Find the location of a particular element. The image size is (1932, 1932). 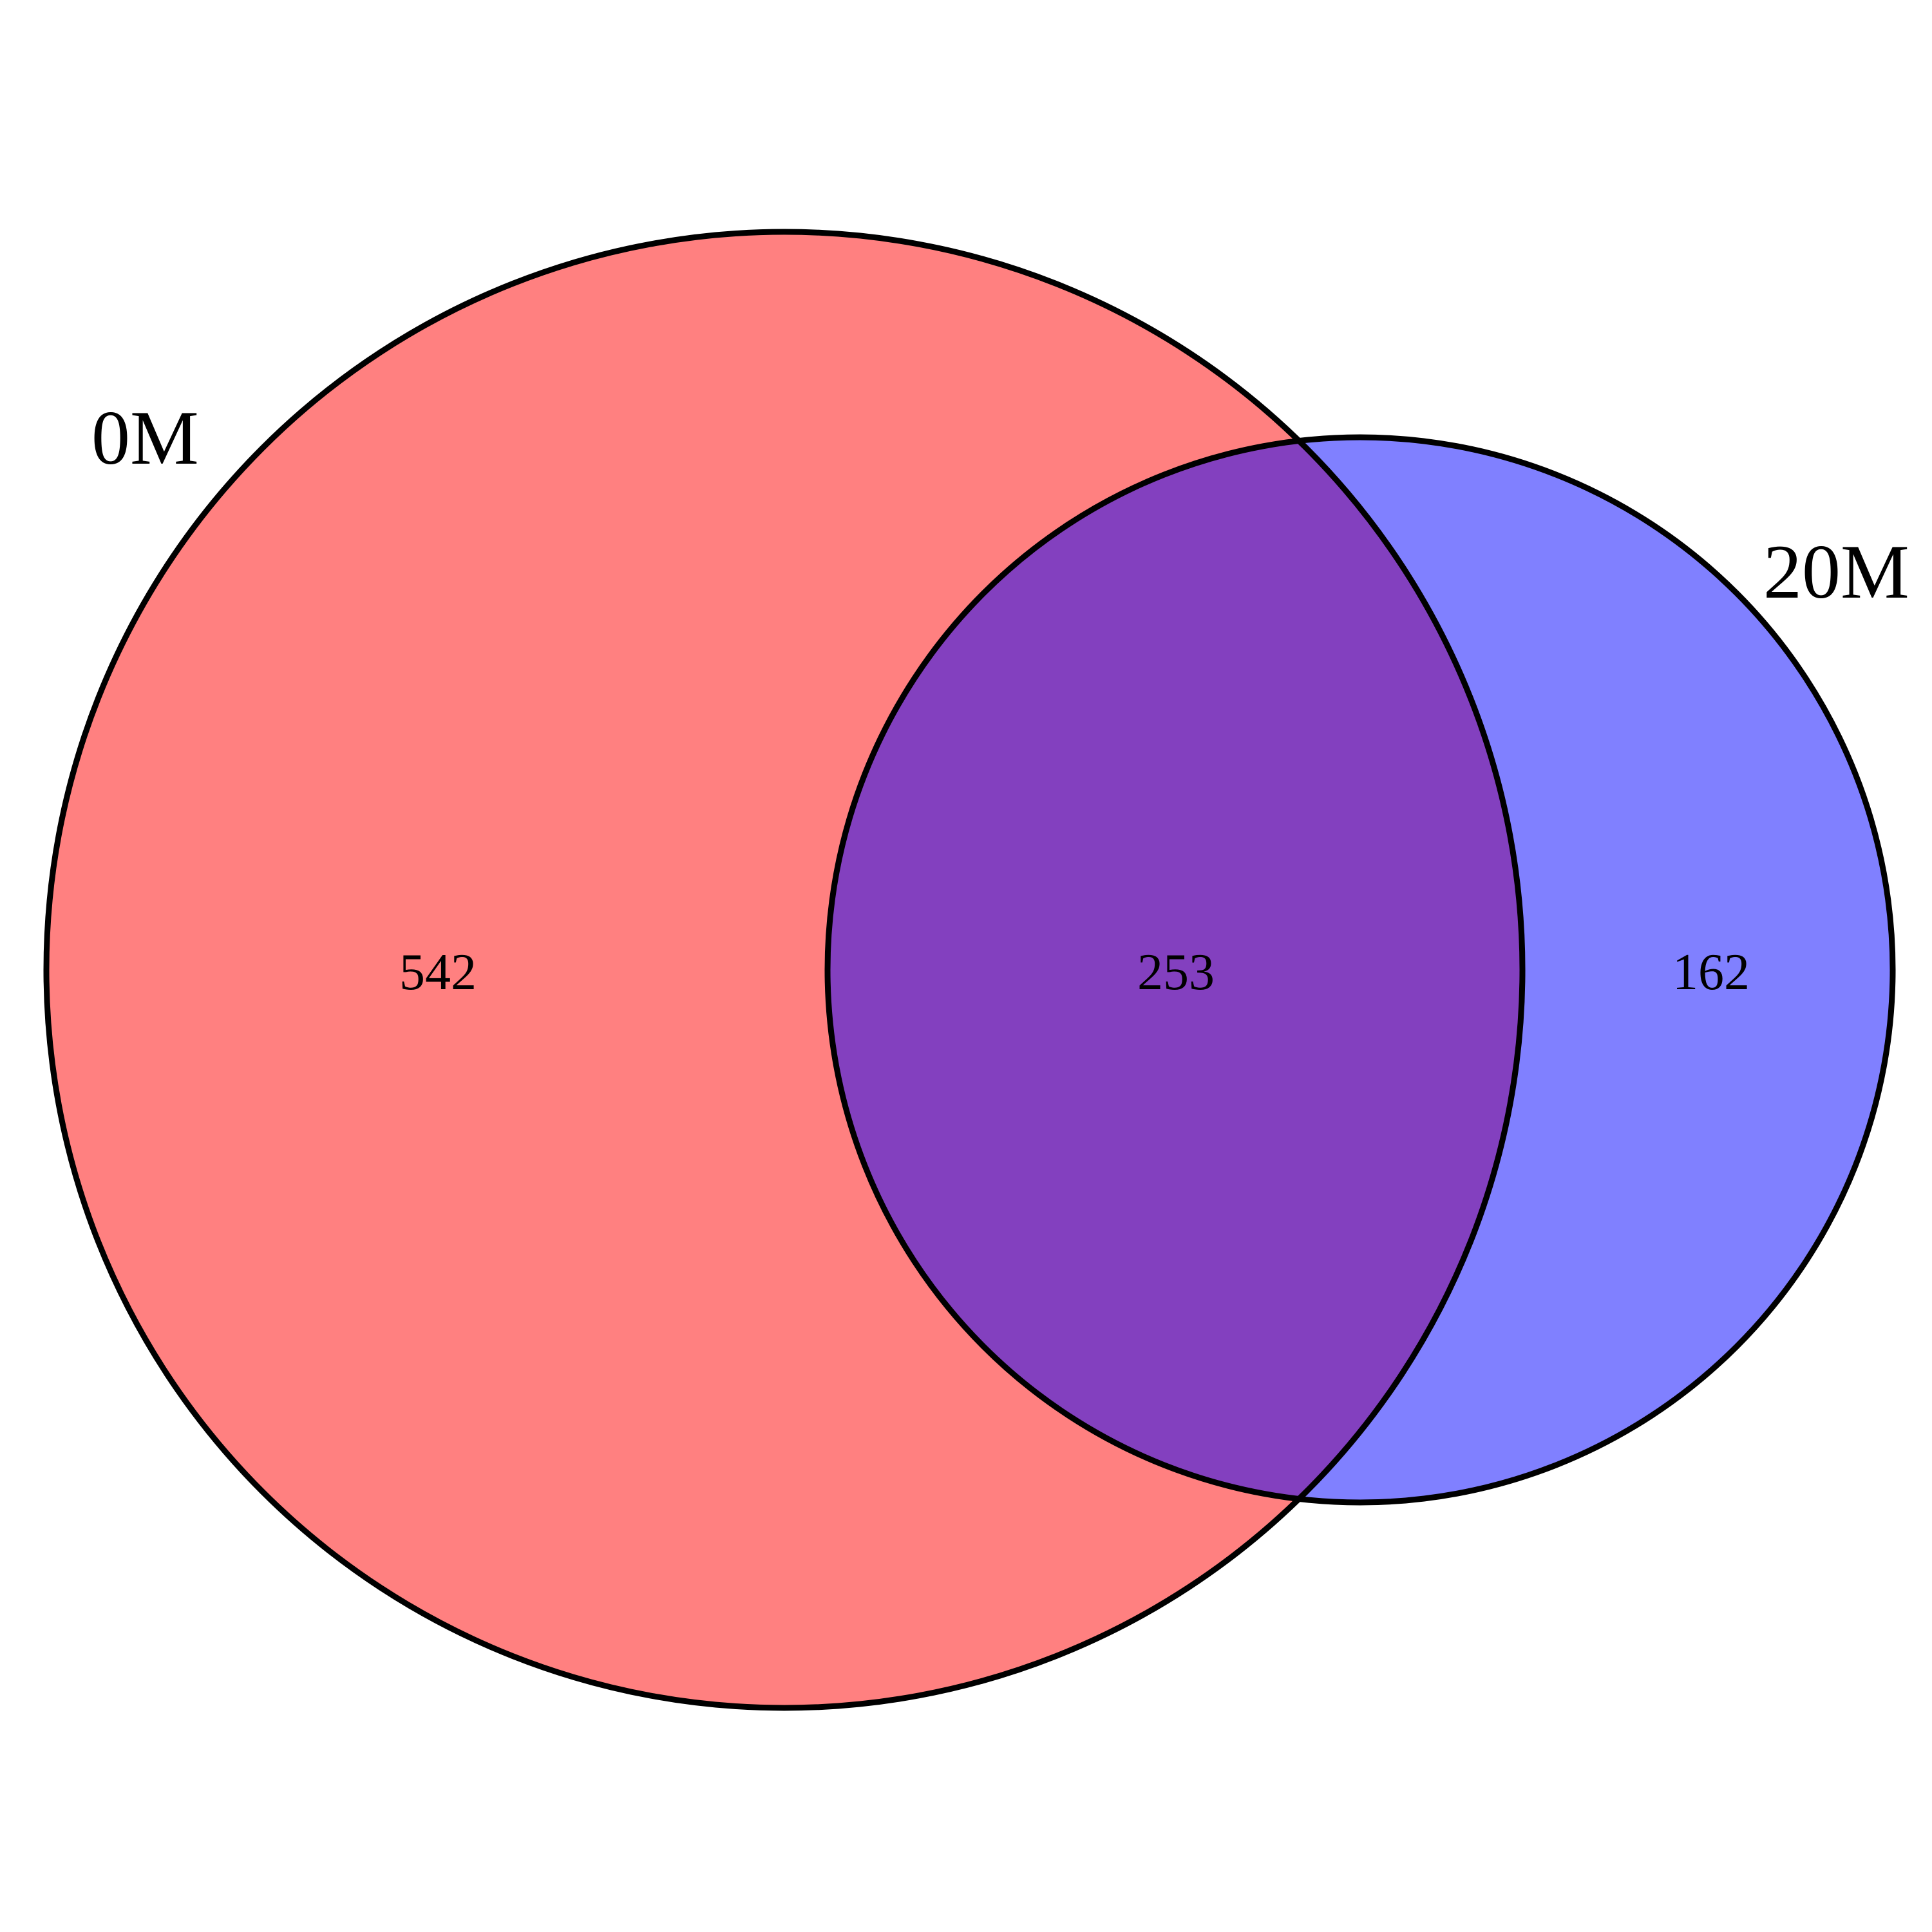

set-20m-label: 20M is located at coordinates (1836, 571).